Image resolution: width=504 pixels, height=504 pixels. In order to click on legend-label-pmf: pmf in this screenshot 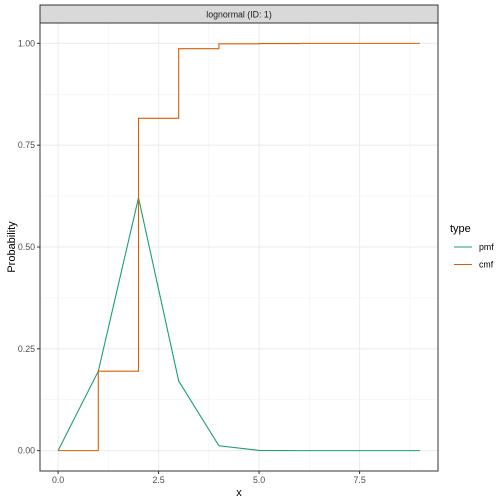, I will do `click(486, 247)`.